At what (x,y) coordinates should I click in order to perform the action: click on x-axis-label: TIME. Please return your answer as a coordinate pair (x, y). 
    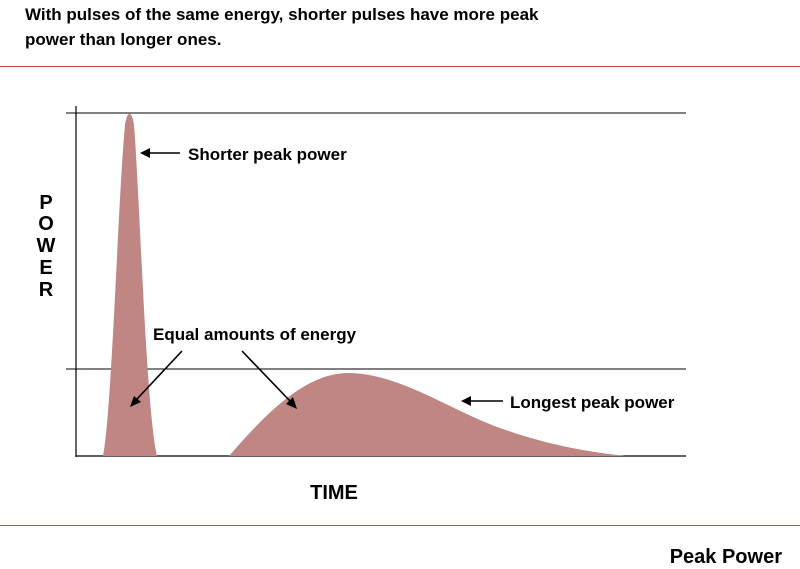
    Looking at the image, I should click on (334, 493).